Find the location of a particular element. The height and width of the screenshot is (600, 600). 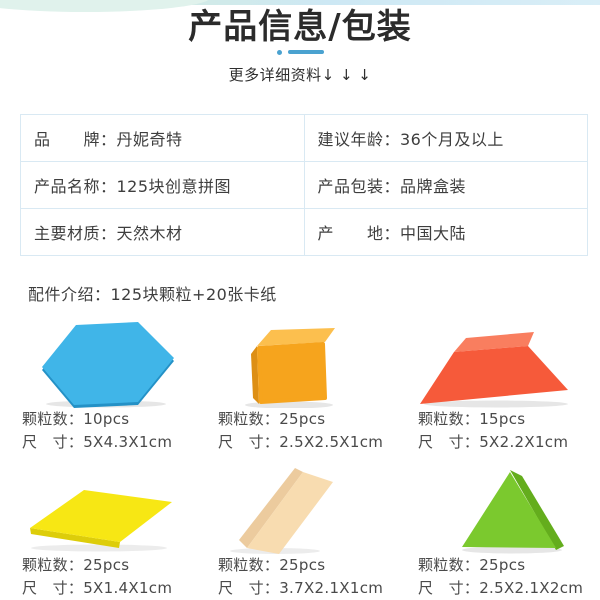

piece-size: 尺 寸：3.7X2.1X1cm is located at coordinates (301, 588).